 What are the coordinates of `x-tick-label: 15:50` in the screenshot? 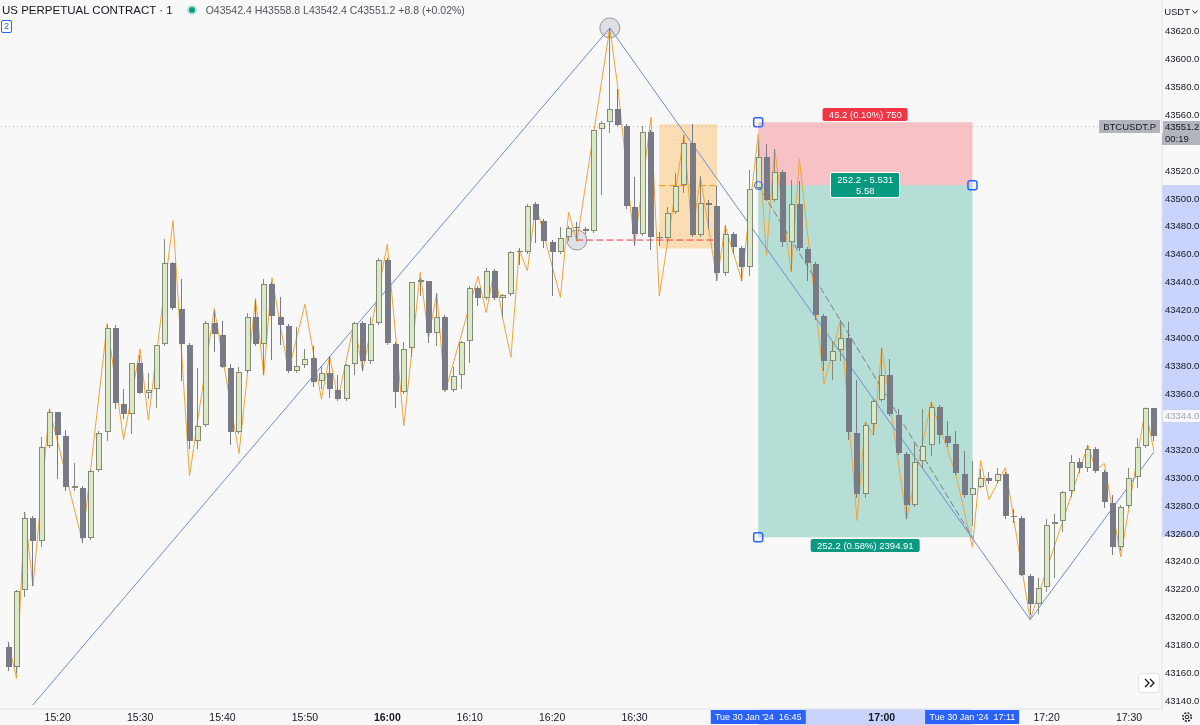 It's located at (305, 717).